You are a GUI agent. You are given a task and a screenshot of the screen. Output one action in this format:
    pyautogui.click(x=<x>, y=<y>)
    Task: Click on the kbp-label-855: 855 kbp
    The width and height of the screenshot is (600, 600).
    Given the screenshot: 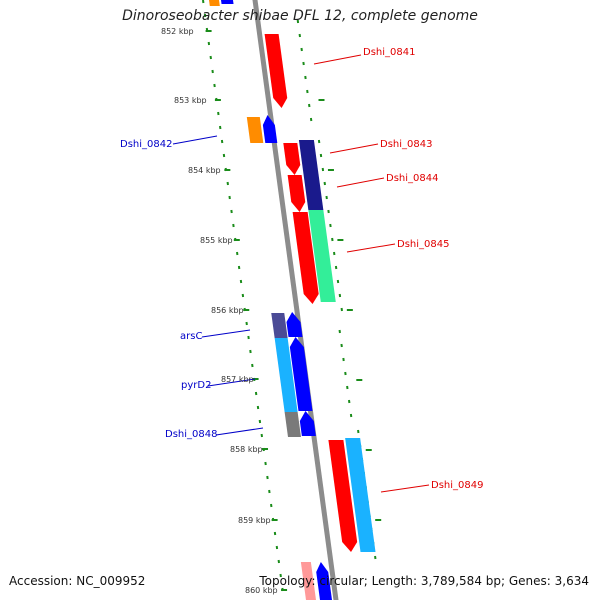 What is the action you would take?
    pyautogui.click(x=216, y=240)
    